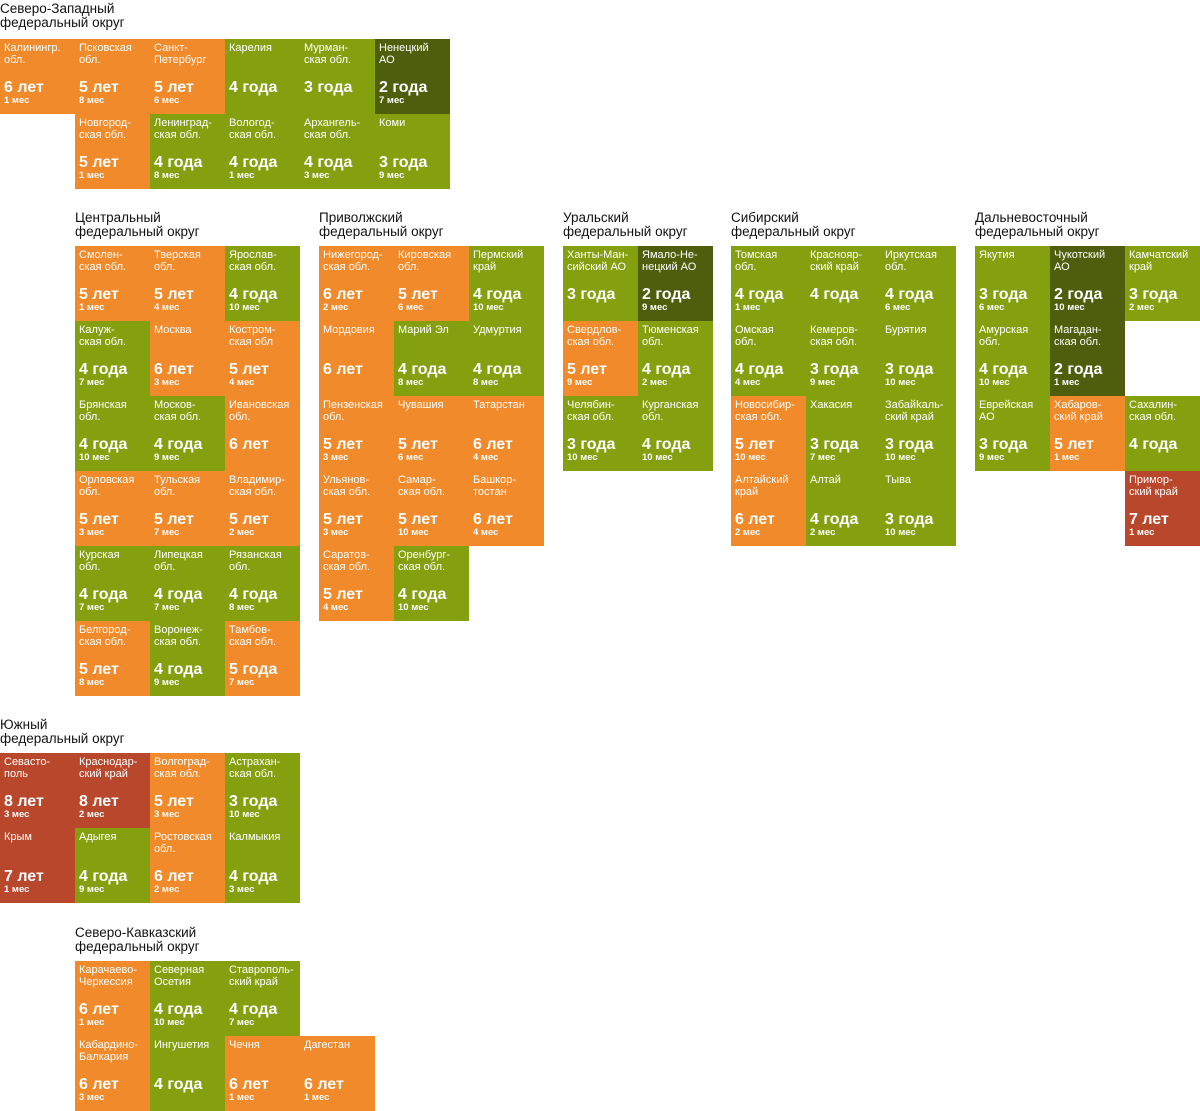 Image resolution: width=1200 pixels, height=1111 pixels. Describe the element at coordinates (836, 261) in the screenshot. I see `region-name: Краснояр- ский край` at that location.